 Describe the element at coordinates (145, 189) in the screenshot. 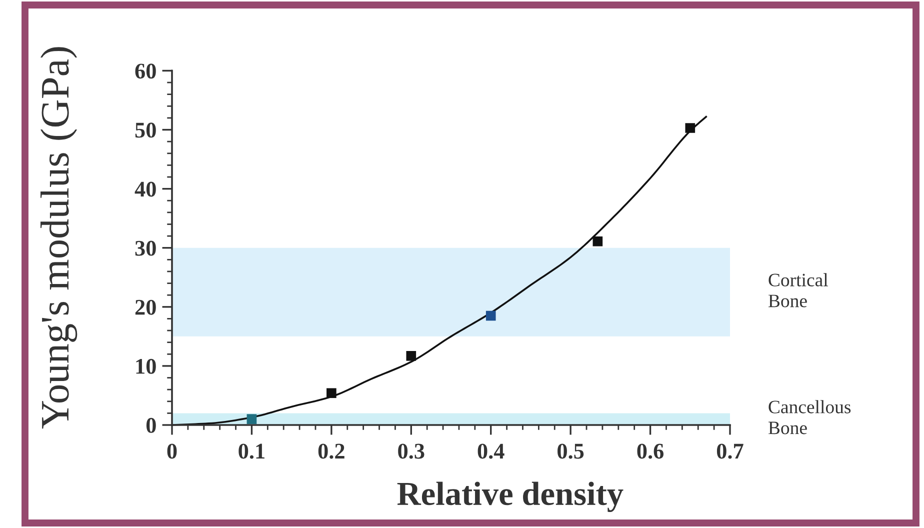

I see `y-tick-label: 40` at that location.